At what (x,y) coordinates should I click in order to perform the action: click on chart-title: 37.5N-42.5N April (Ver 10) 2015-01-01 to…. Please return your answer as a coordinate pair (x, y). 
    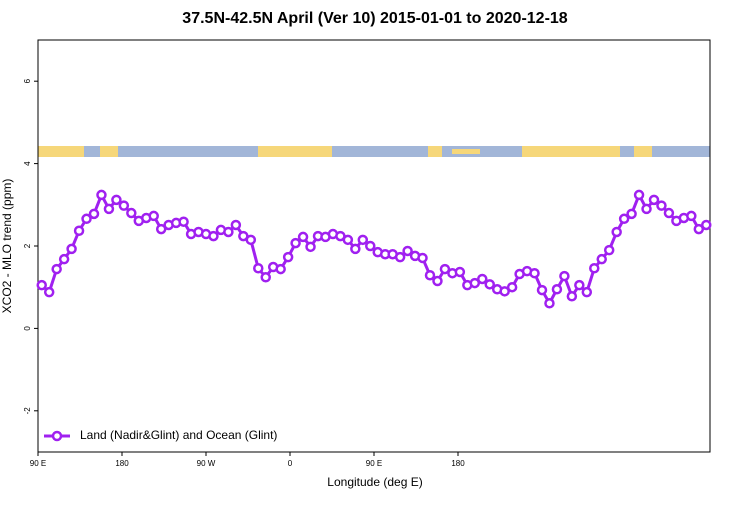
    Looking at the image, I should click on (375, 18).